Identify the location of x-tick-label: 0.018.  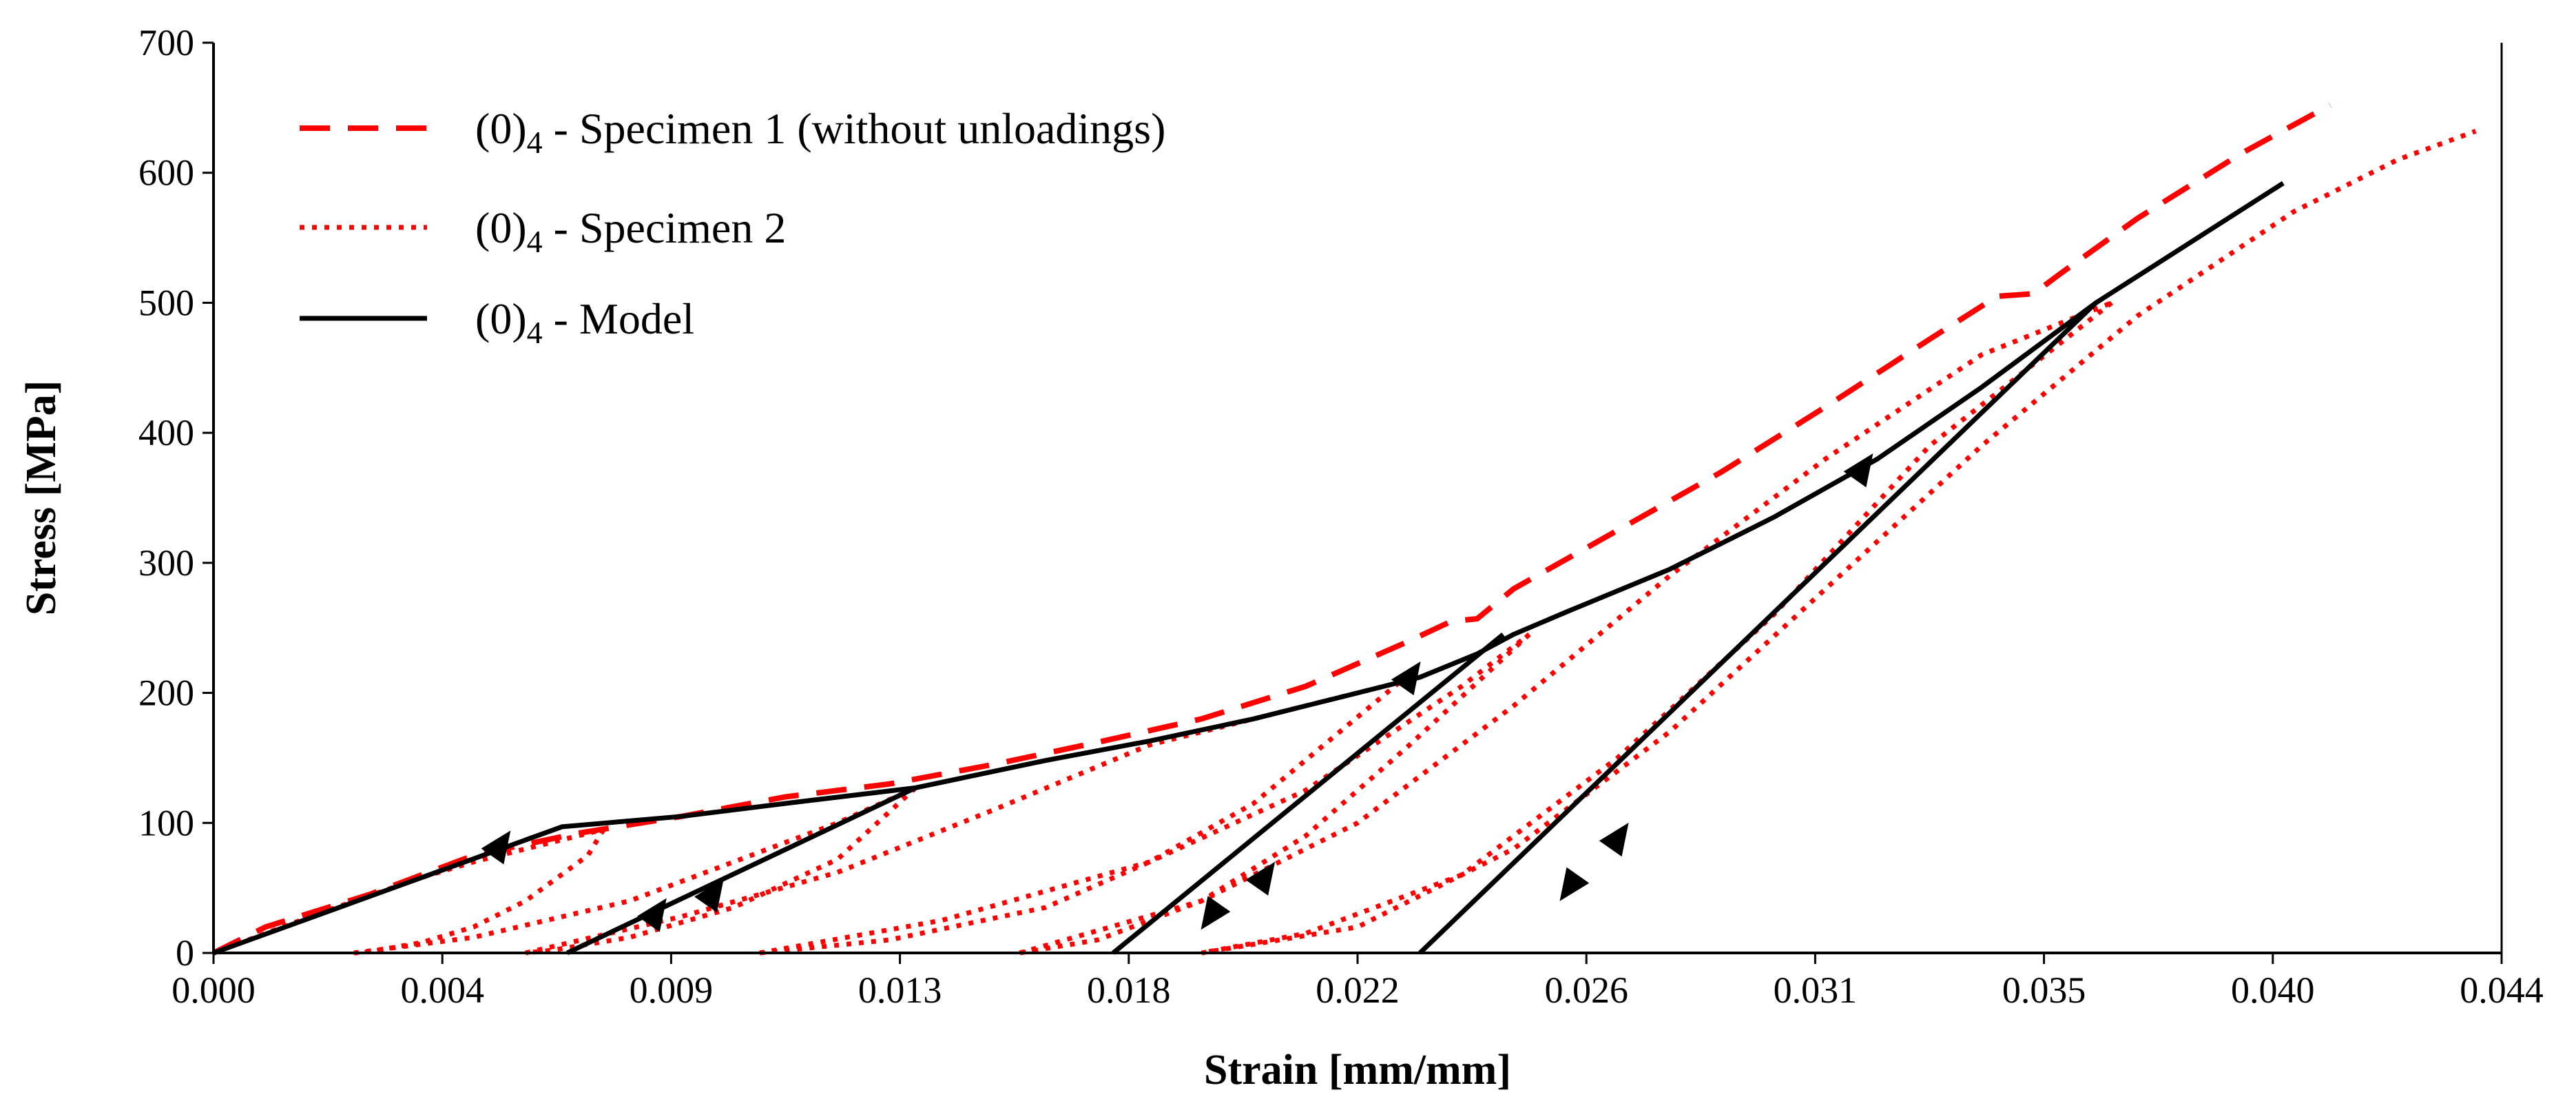
(1129, 990).